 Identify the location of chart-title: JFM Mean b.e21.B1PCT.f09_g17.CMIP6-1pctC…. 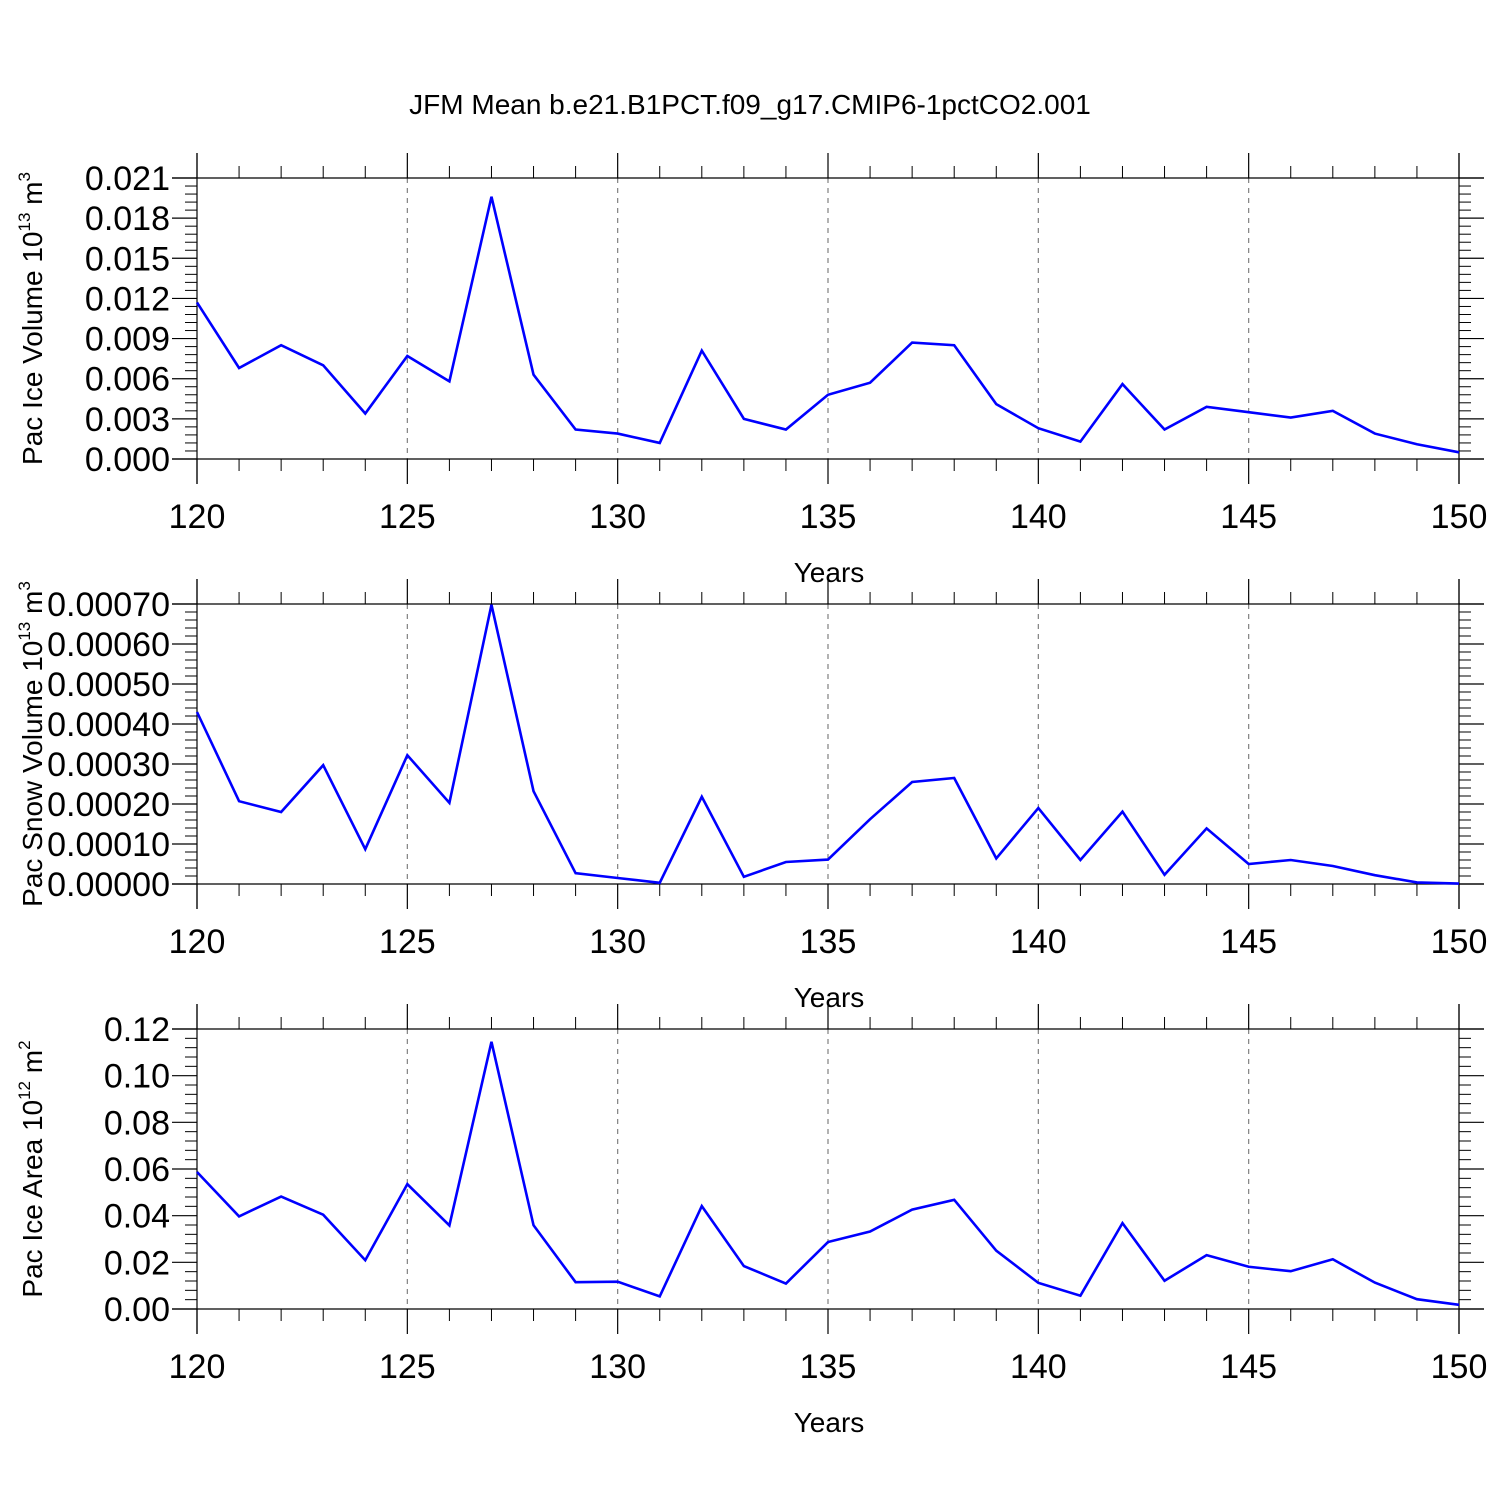
(750, 104).